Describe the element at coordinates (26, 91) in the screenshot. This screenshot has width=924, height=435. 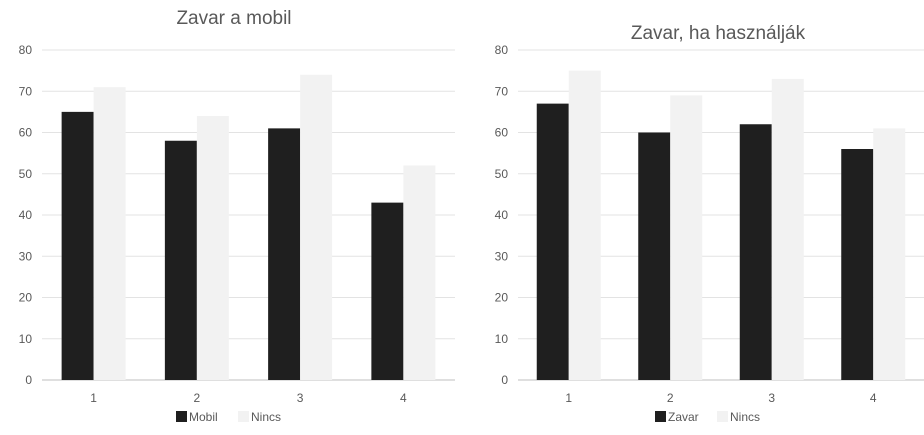
I see `chart-1-y-tick-label: 70` at that location.